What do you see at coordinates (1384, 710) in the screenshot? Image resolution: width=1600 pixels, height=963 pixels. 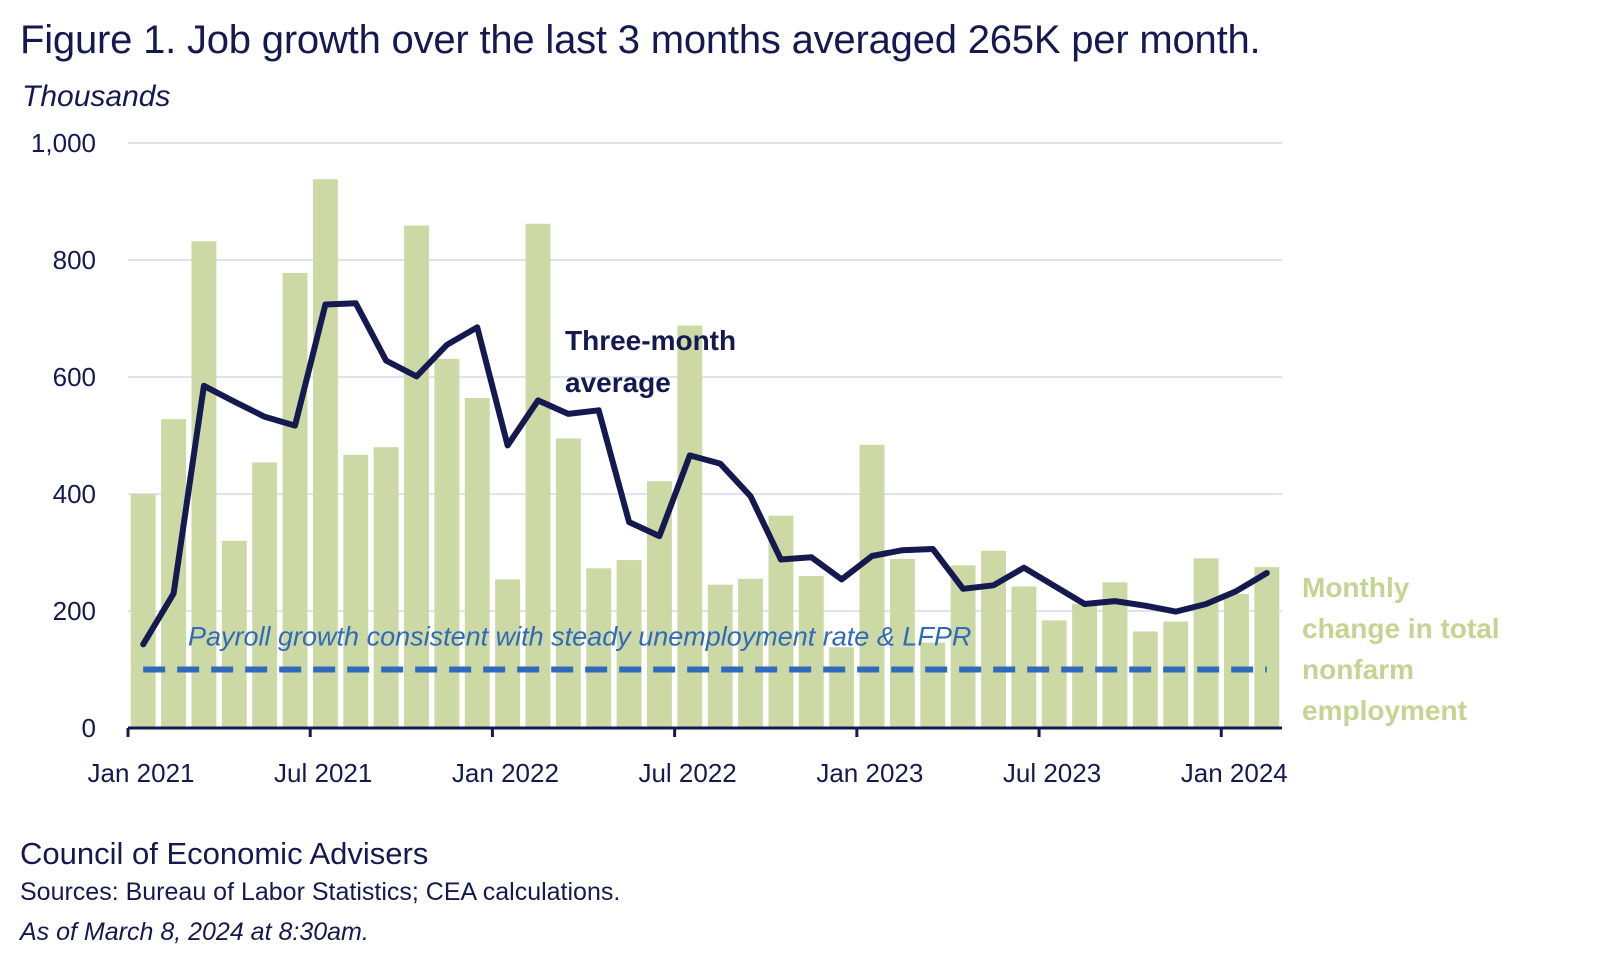 I see `bar-series-label: employment` at bounding box center [1384, 710].